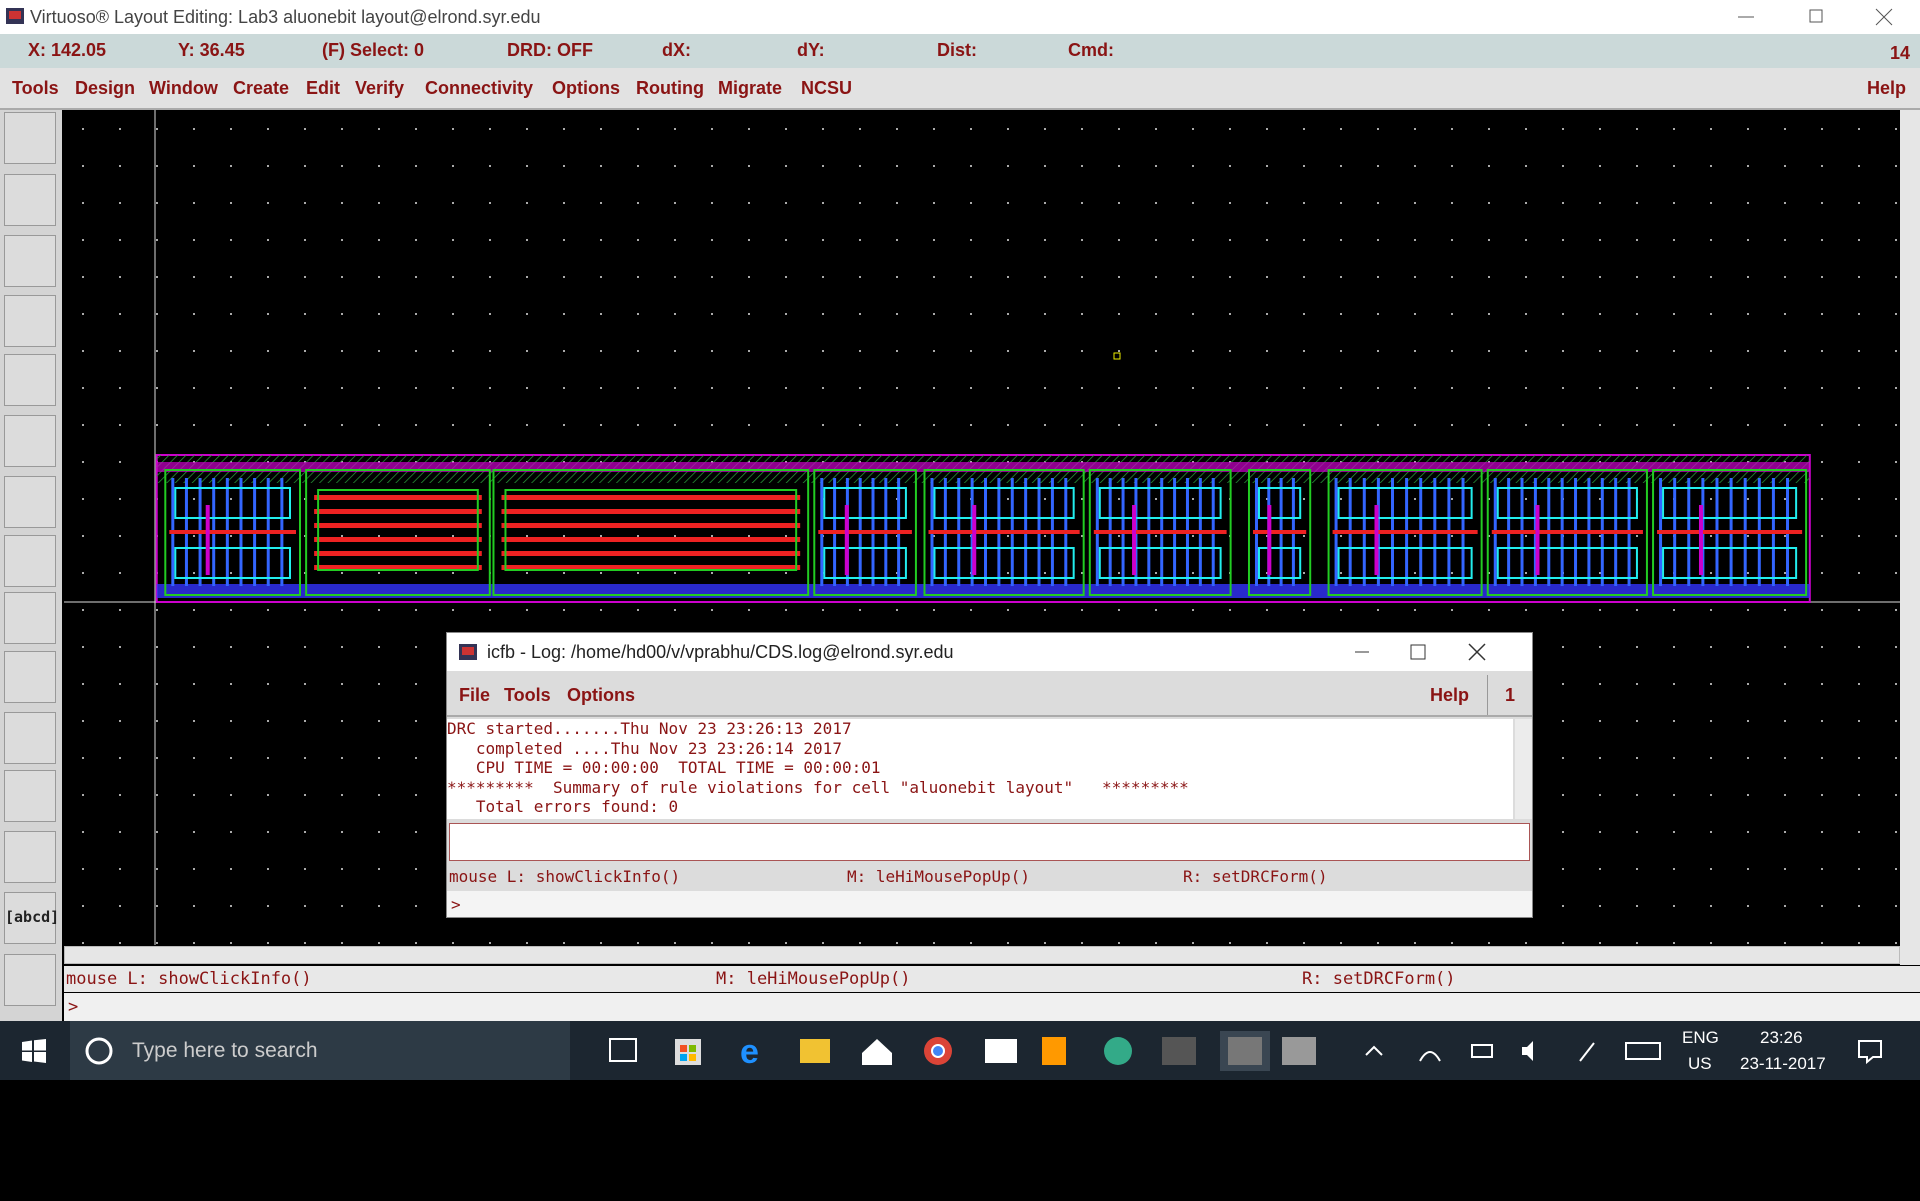 This screenshot has height=1201, width=1920. What do you see at coordinates (827, 88) in the screenshot?
I see `menu-item: NCSU` at bounding box center [827, 88].